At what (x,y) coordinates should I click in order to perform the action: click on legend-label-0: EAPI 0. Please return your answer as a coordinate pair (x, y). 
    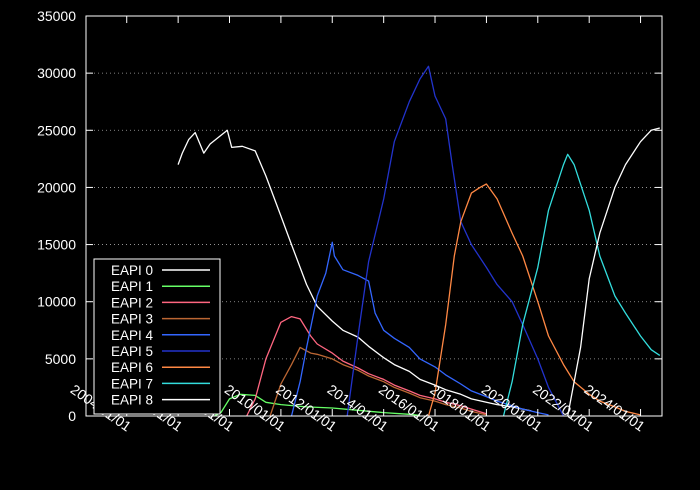
    Looking at the image, I should click on (132, 270).